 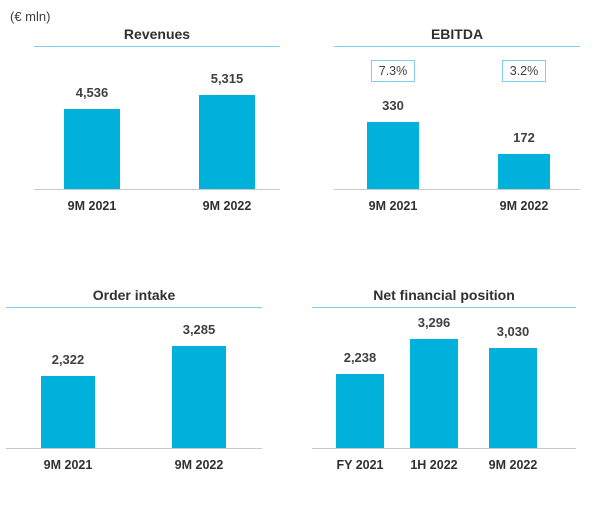 What do you see at coordinates (434, 393) in the screenshot?
I see `bar-1h-2022` at bounding box center [434, 393].